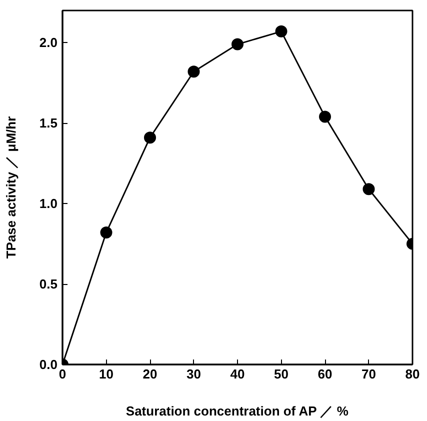 This screenshot has height=421, width=427. I want to click on x-tick-label: 80, so click(412, 374).